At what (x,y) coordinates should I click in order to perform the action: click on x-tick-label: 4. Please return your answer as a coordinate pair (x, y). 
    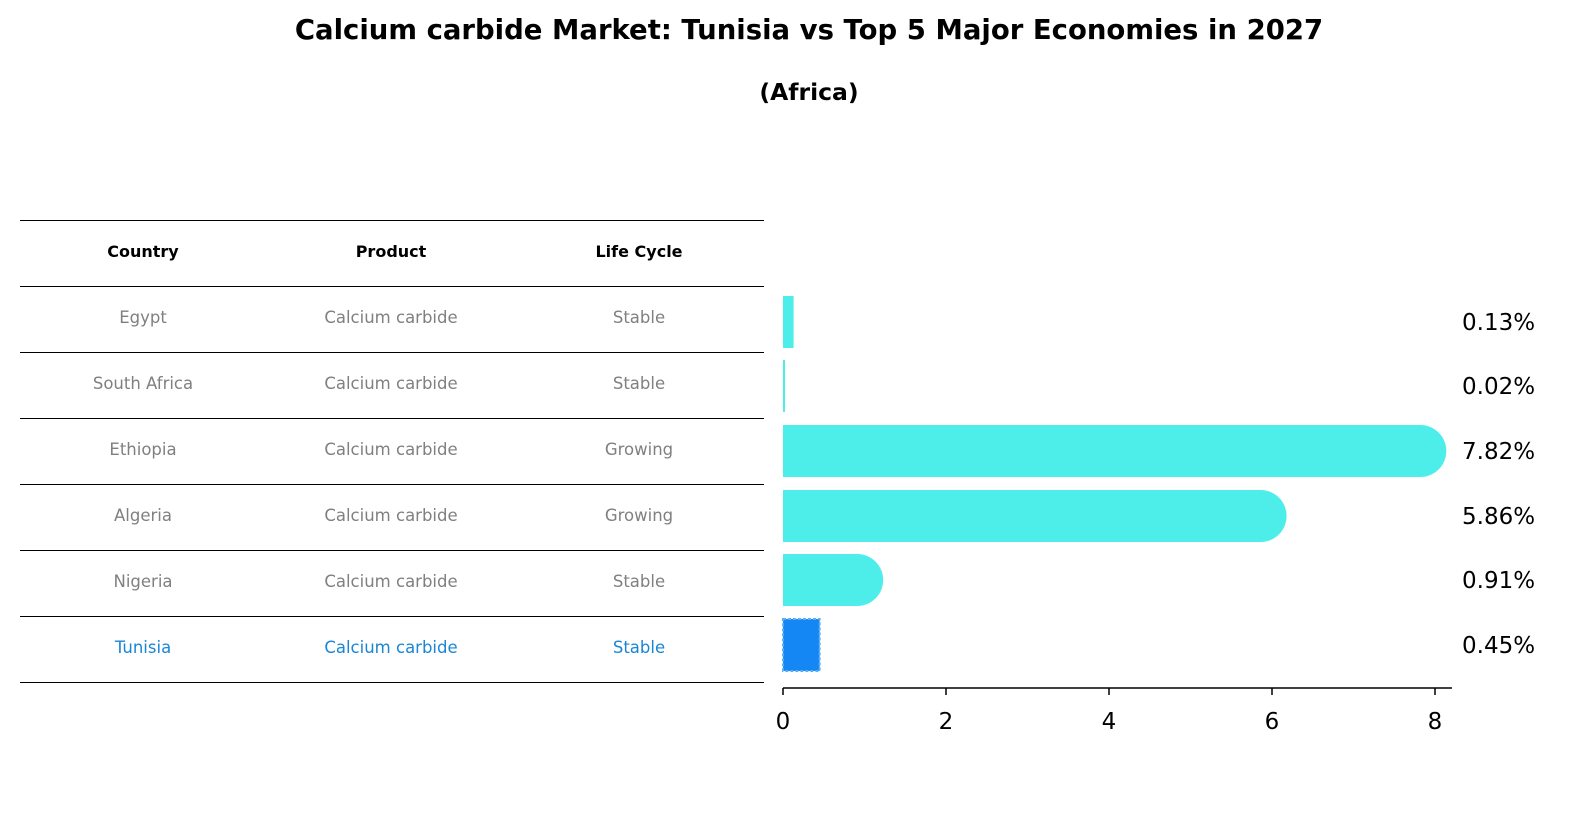
    Looking at the image, I should click on (1109, 722).